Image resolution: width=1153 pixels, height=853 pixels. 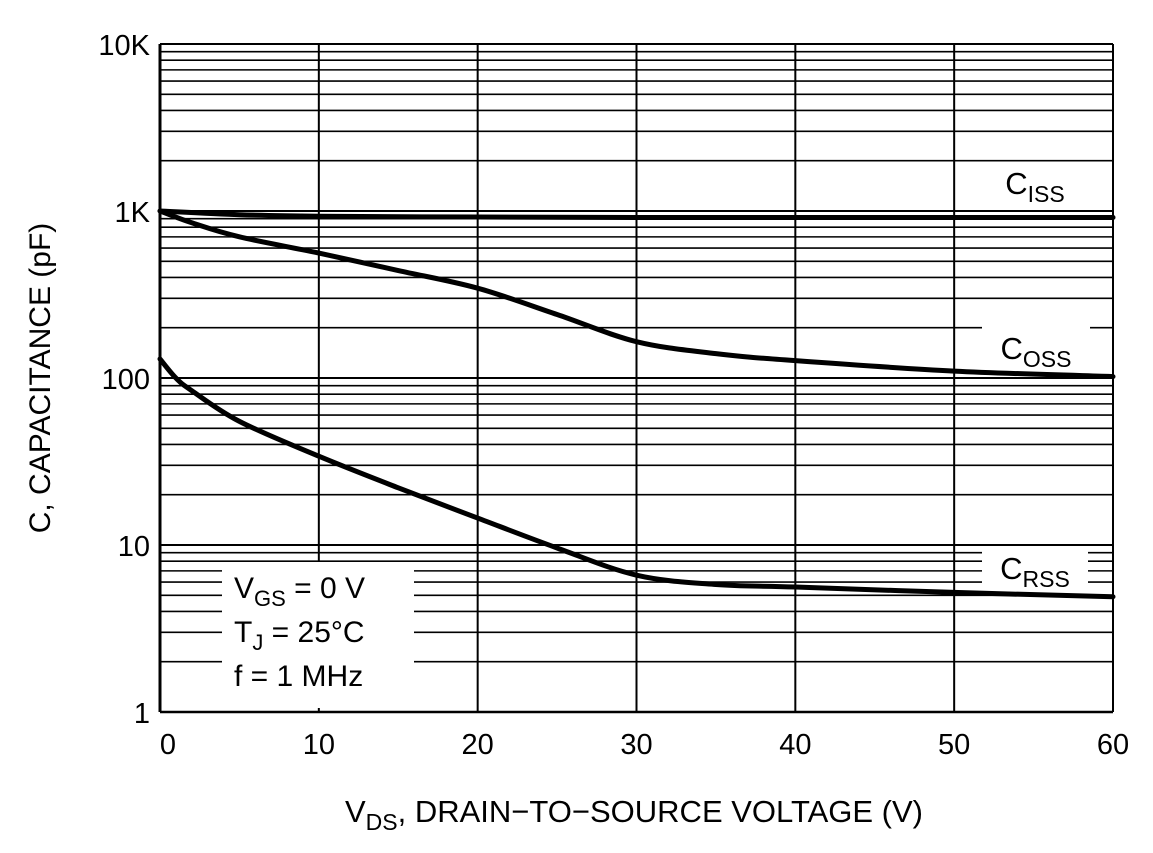 What do you see at coordinates (142, 714) in the screenshot?
I see `y-tick-label: 1` at bounding box center [142, 714].